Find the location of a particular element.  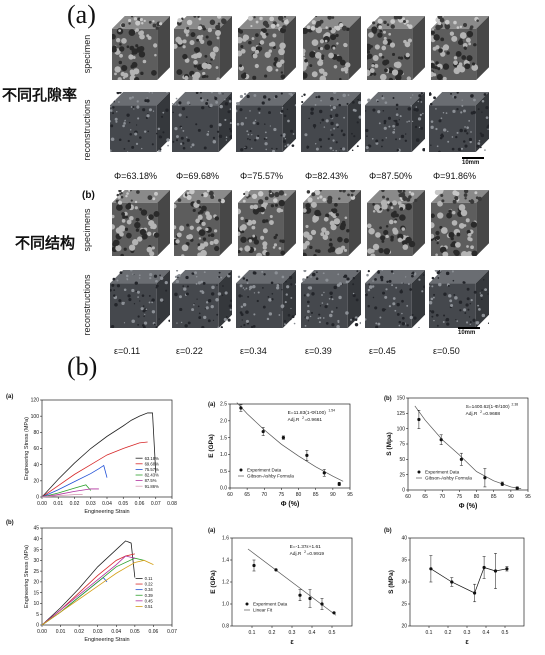

x-tick-label: 0.2 is located at coordinates (448, 633).